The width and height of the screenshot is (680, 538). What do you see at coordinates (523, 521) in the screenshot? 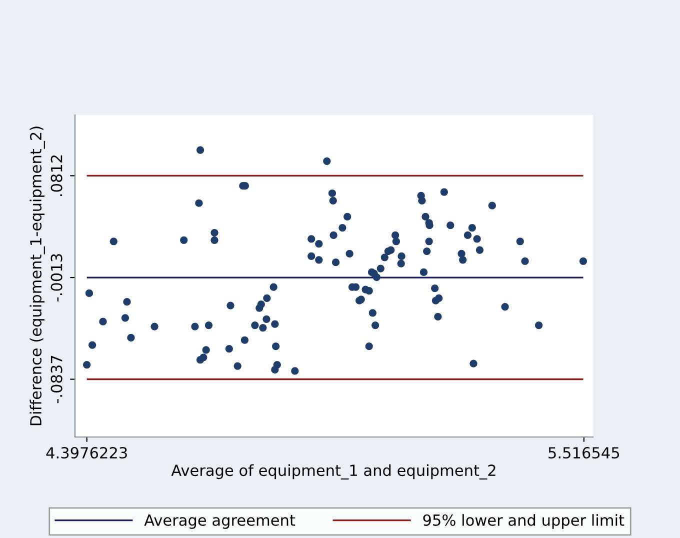
I see `legend-label: 95% lower and upper limit` at bounding box center [523, 521].